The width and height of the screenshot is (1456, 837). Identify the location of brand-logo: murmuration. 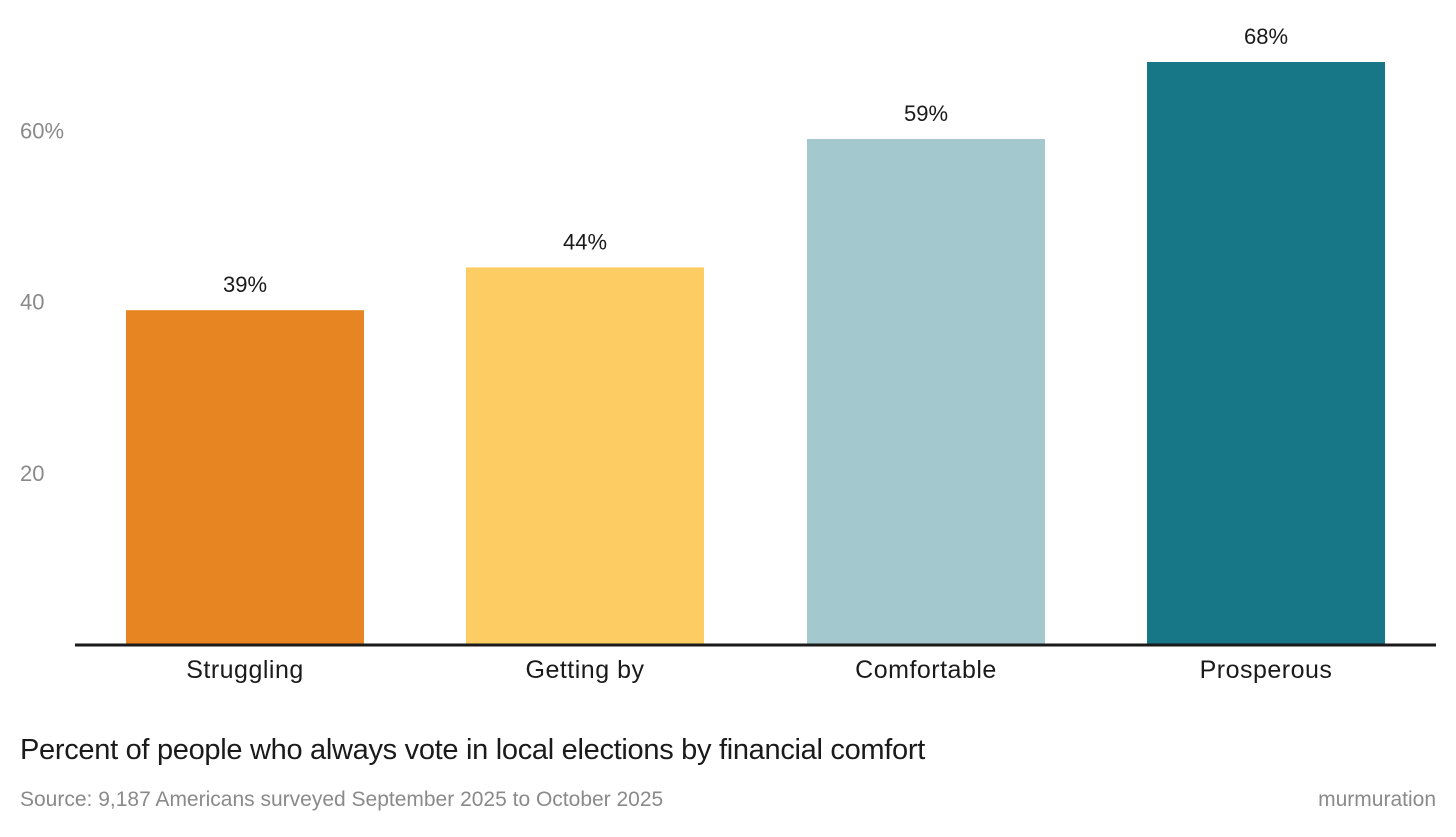
(1377, 799).